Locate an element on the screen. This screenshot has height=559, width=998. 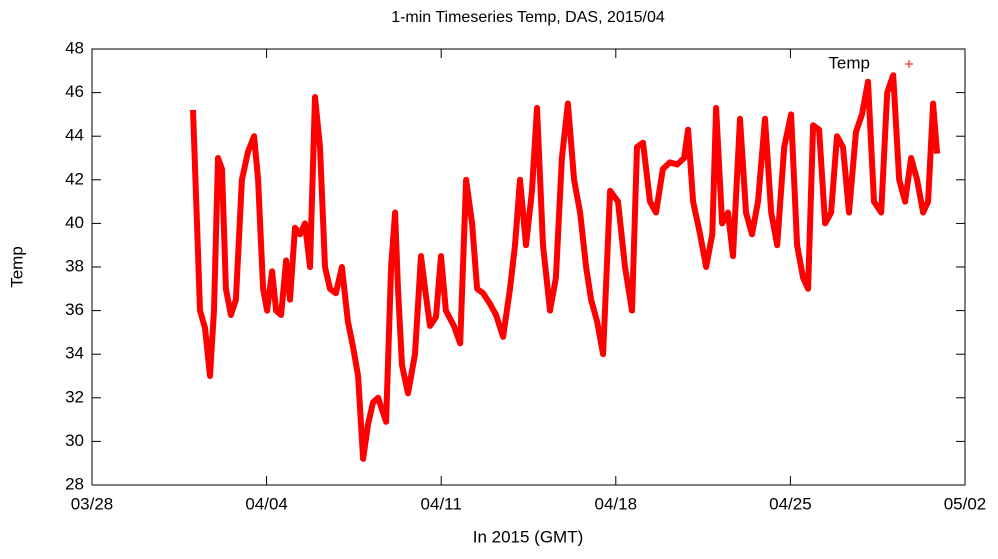
y-tick-label: 32 is located at coordinates (74, 396).